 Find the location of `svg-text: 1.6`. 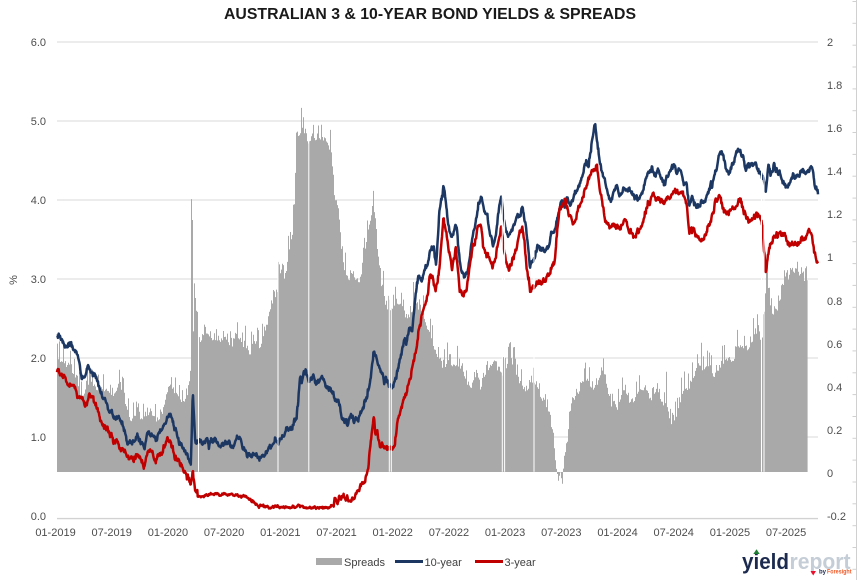

svg-text: 1.6 is located at coordinates (834, 129).